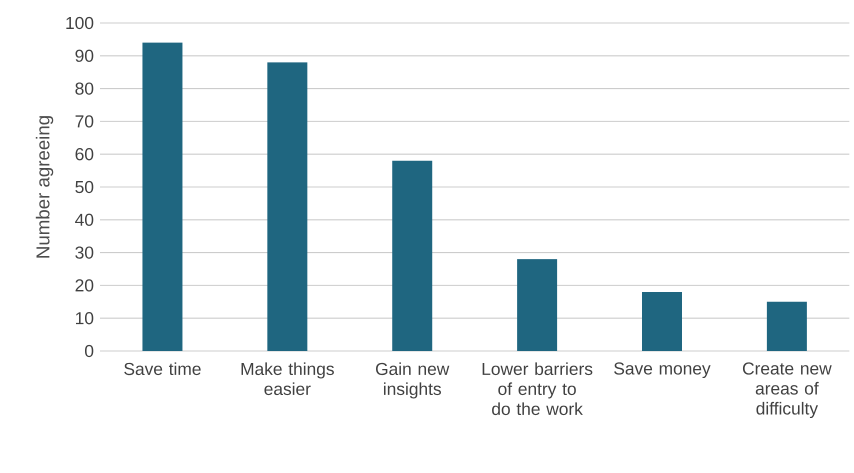  What do you see at coordinates (84, 187) in the screenshot?
I see `y-tick-label: 50` at bounding box center [84, 187].